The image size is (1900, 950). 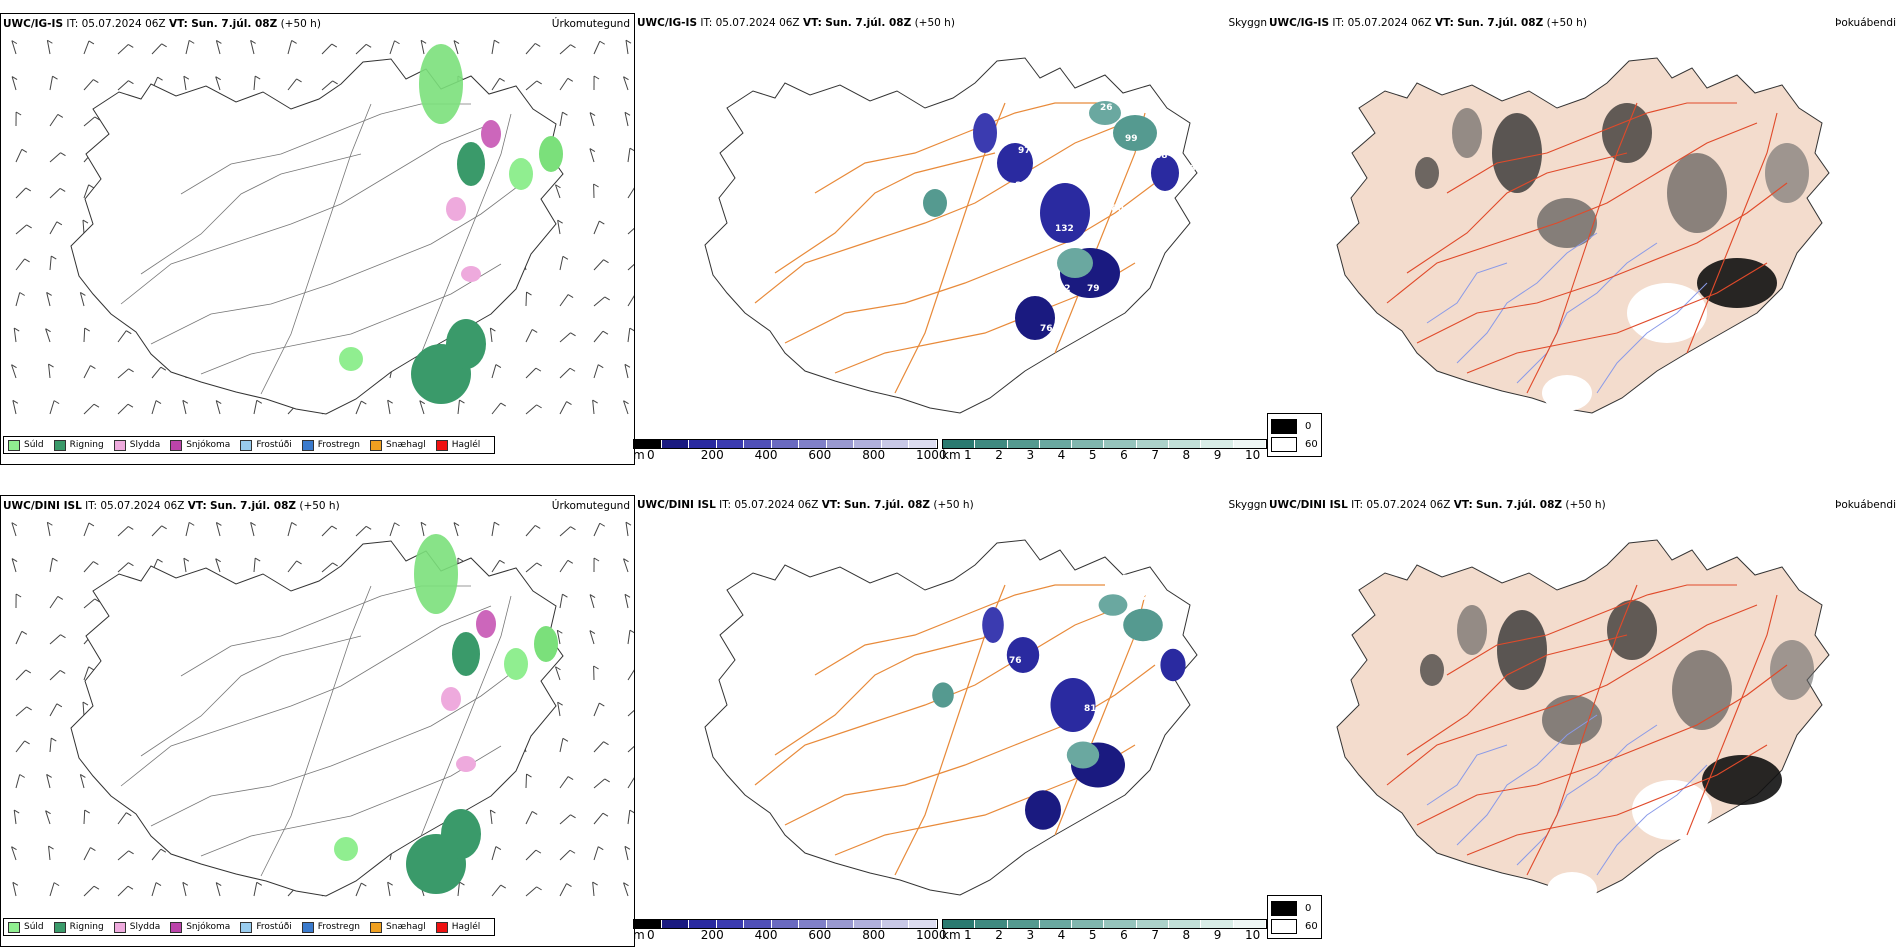 I want to click on cloud-base-label: 97, so click(x=1024, y=151).